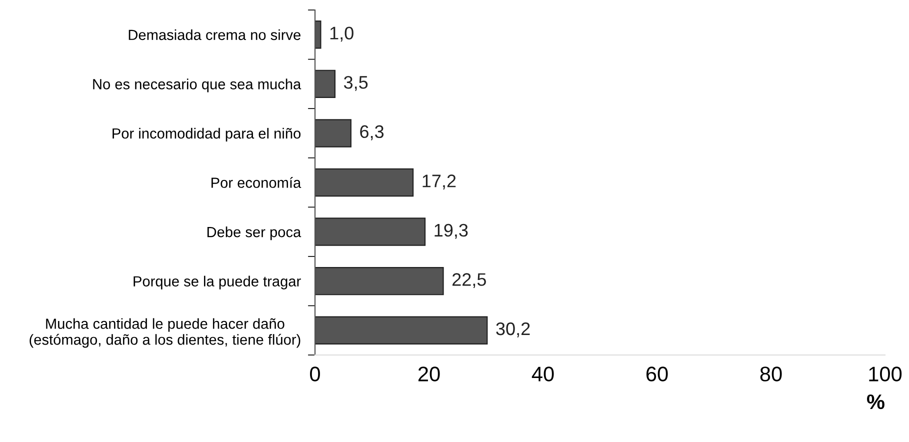 The width and height of the screenshot is (909, 442). Describe the element at coordinates (342, 34) in the screenshot. I see `data-label: 1,0` at that location.